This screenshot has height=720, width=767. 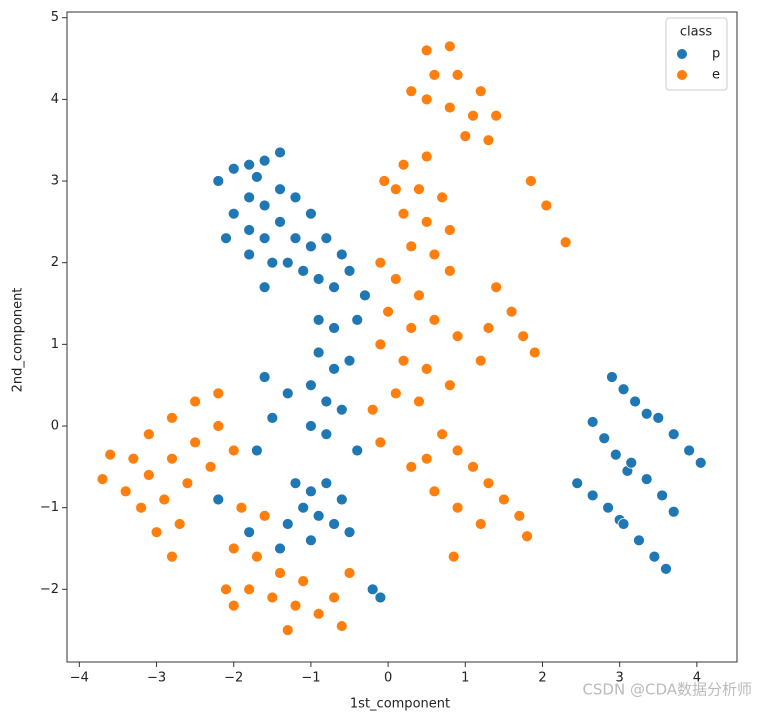 What do you see at coordinates (400, 704) in the screenshot?
I see `x-axis-label: 1st_component` at bounding box center [400, 704].